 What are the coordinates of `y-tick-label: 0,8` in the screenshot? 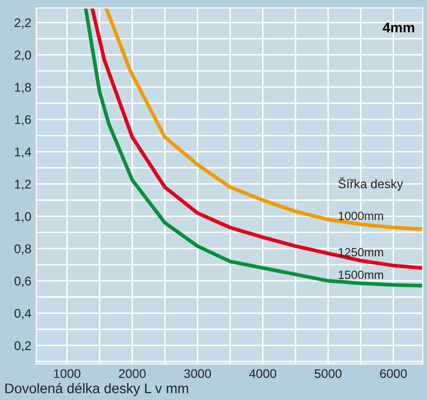 It's located at (22, 249).